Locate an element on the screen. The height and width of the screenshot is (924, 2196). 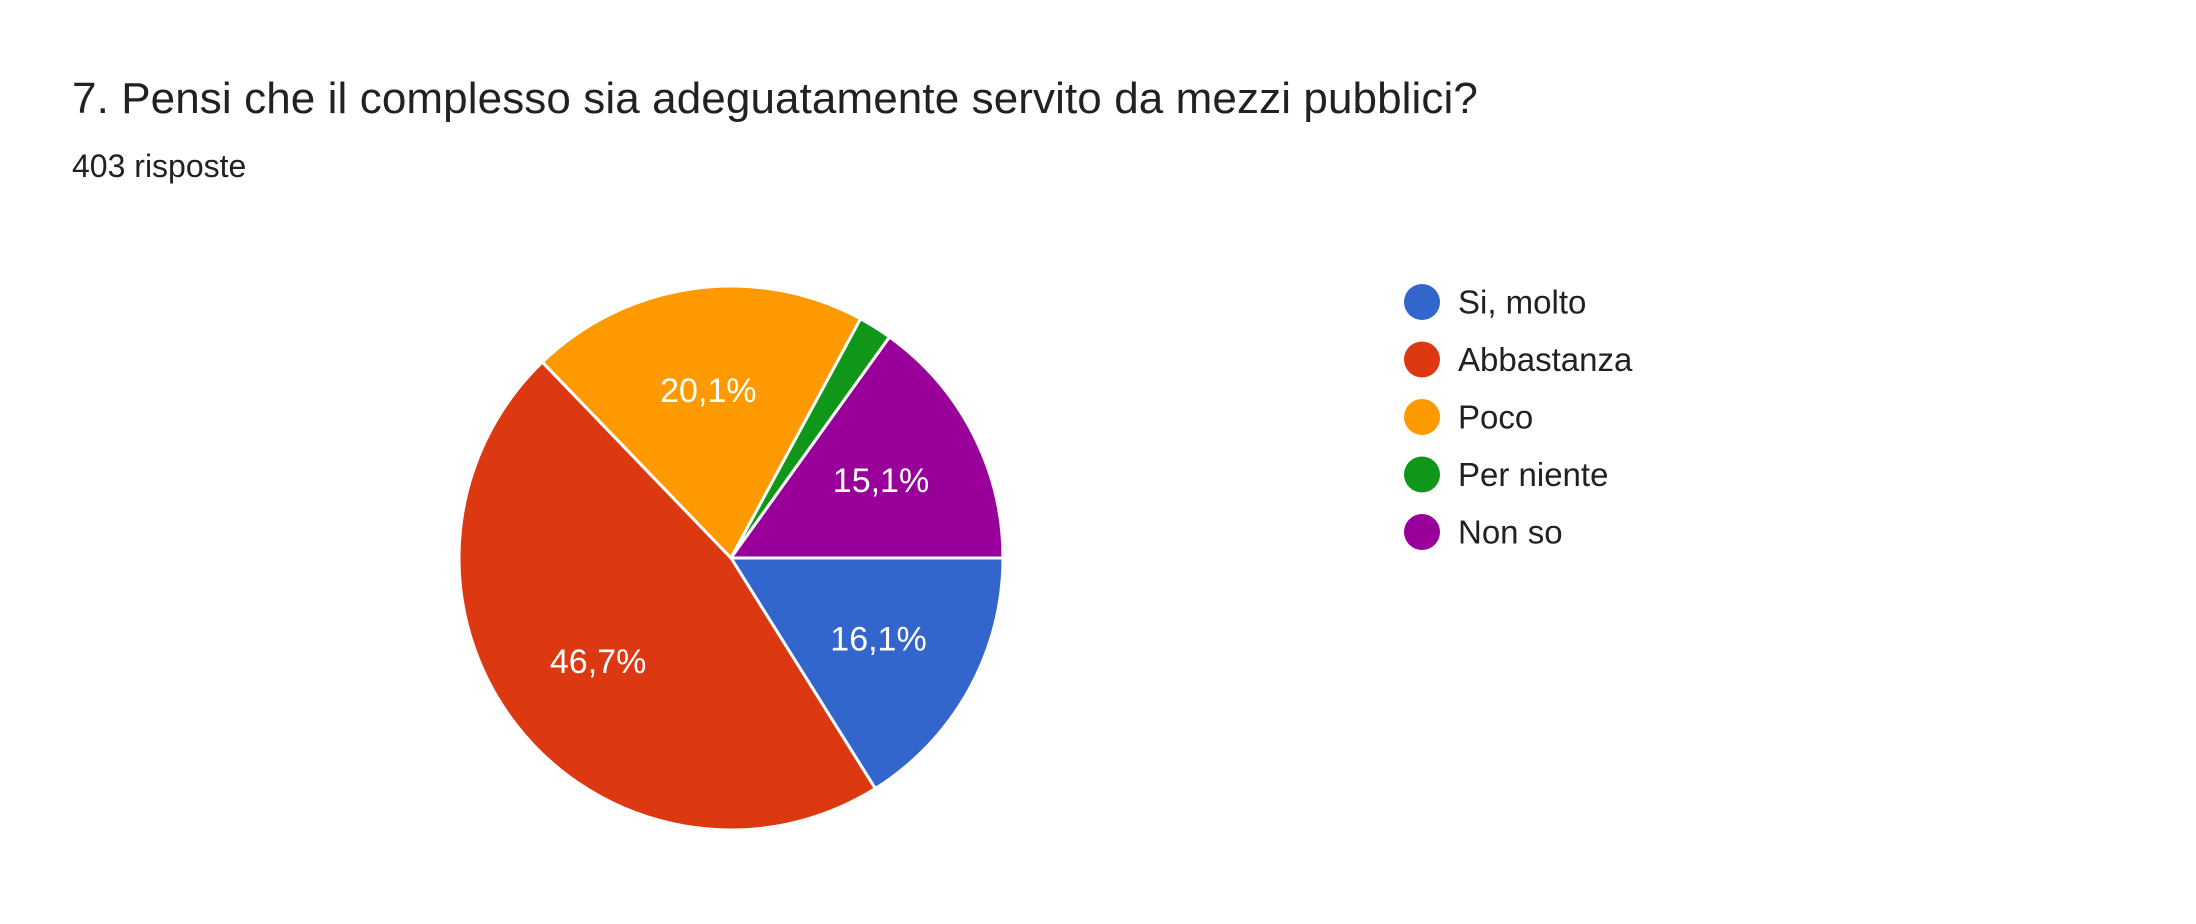
legend-swatch-poco is located at coordinates (1422, 417).